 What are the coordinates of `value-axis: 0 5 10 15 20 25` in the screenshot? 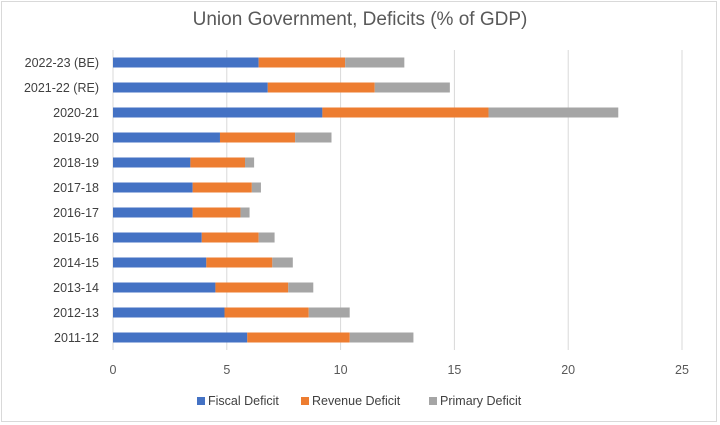 It's located at (399, 370).